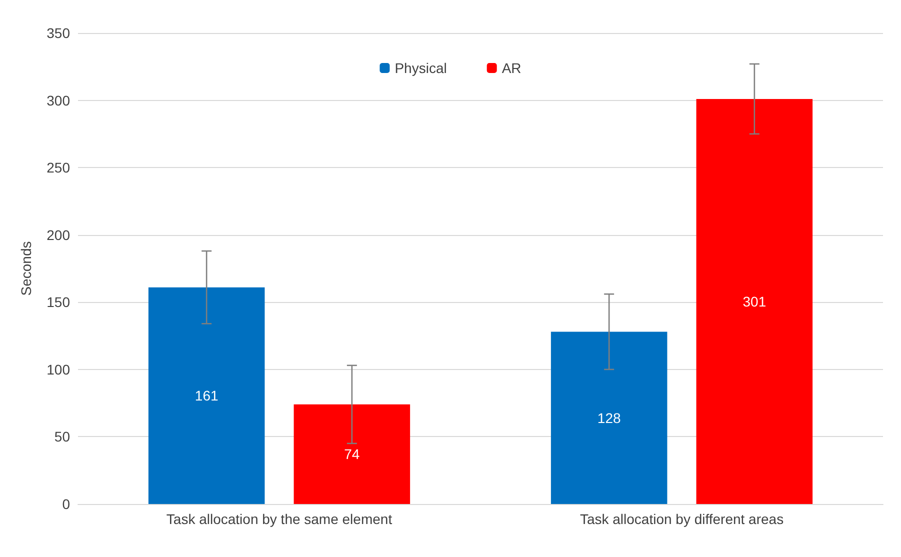 The height and width of the screenshot is (557, 901). I want to click on data-label: 74, so click(352, 454).